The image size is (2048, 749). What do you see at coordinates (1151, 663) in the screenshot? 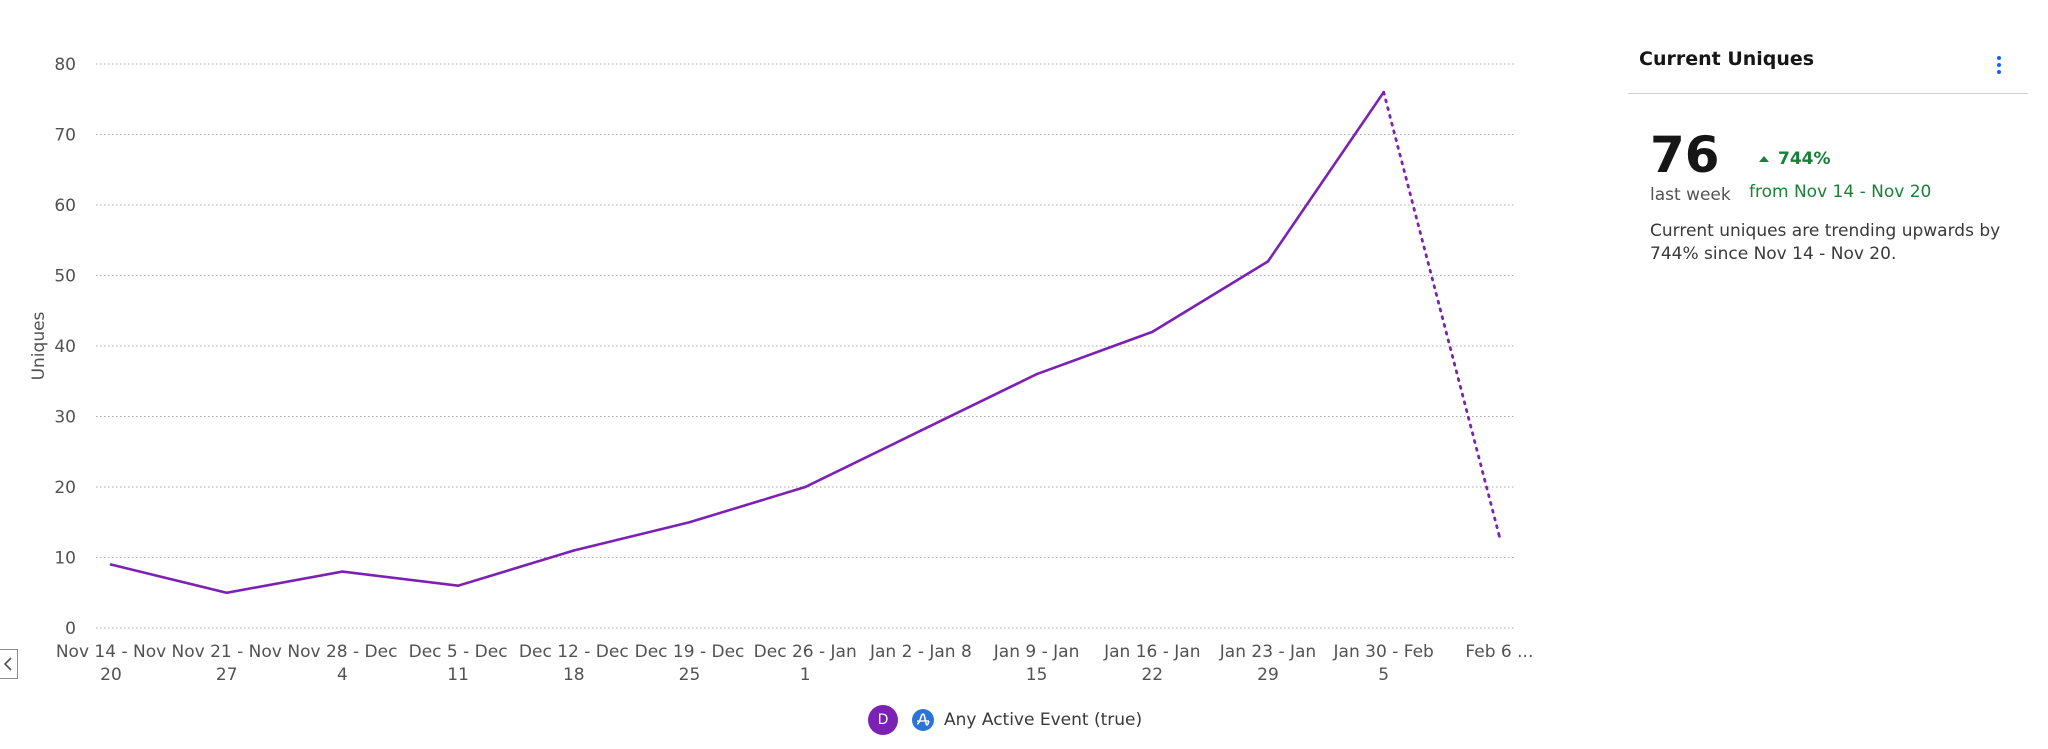
I see `x-tick-label: Jan 16 - Jan 22` at bounding box center [1151, 663].